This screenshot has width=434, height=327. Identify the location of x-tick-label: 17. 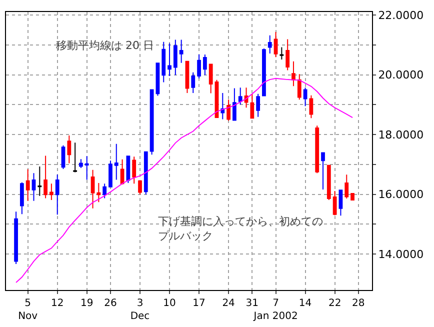
(199, 303).